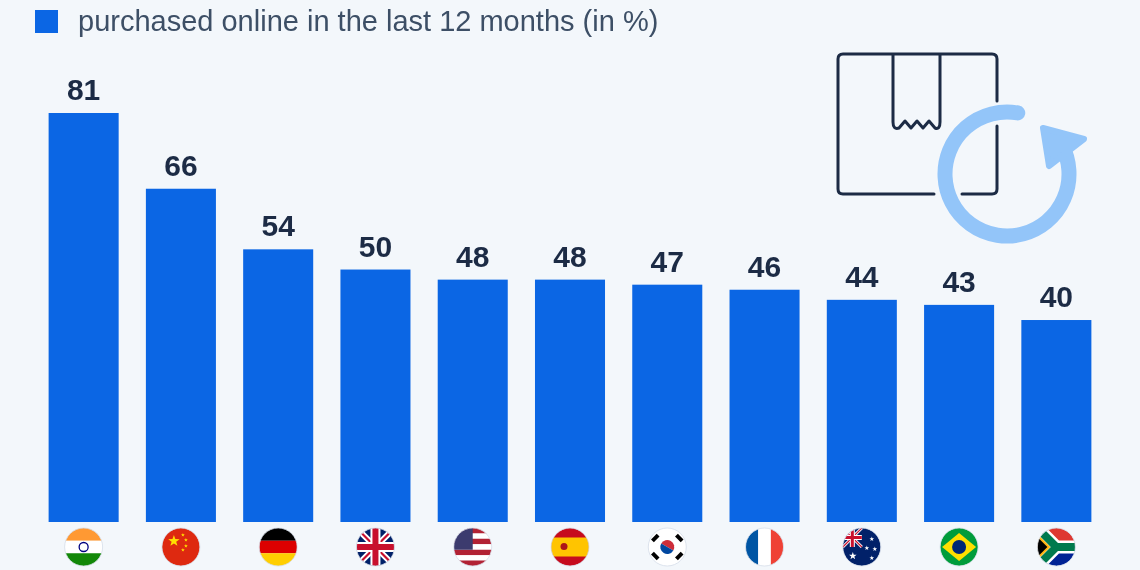 The image size is (1140, 570). Describe the element at coordinates (959, 281) in the screenshot. I see `data-label: 43` at that location.